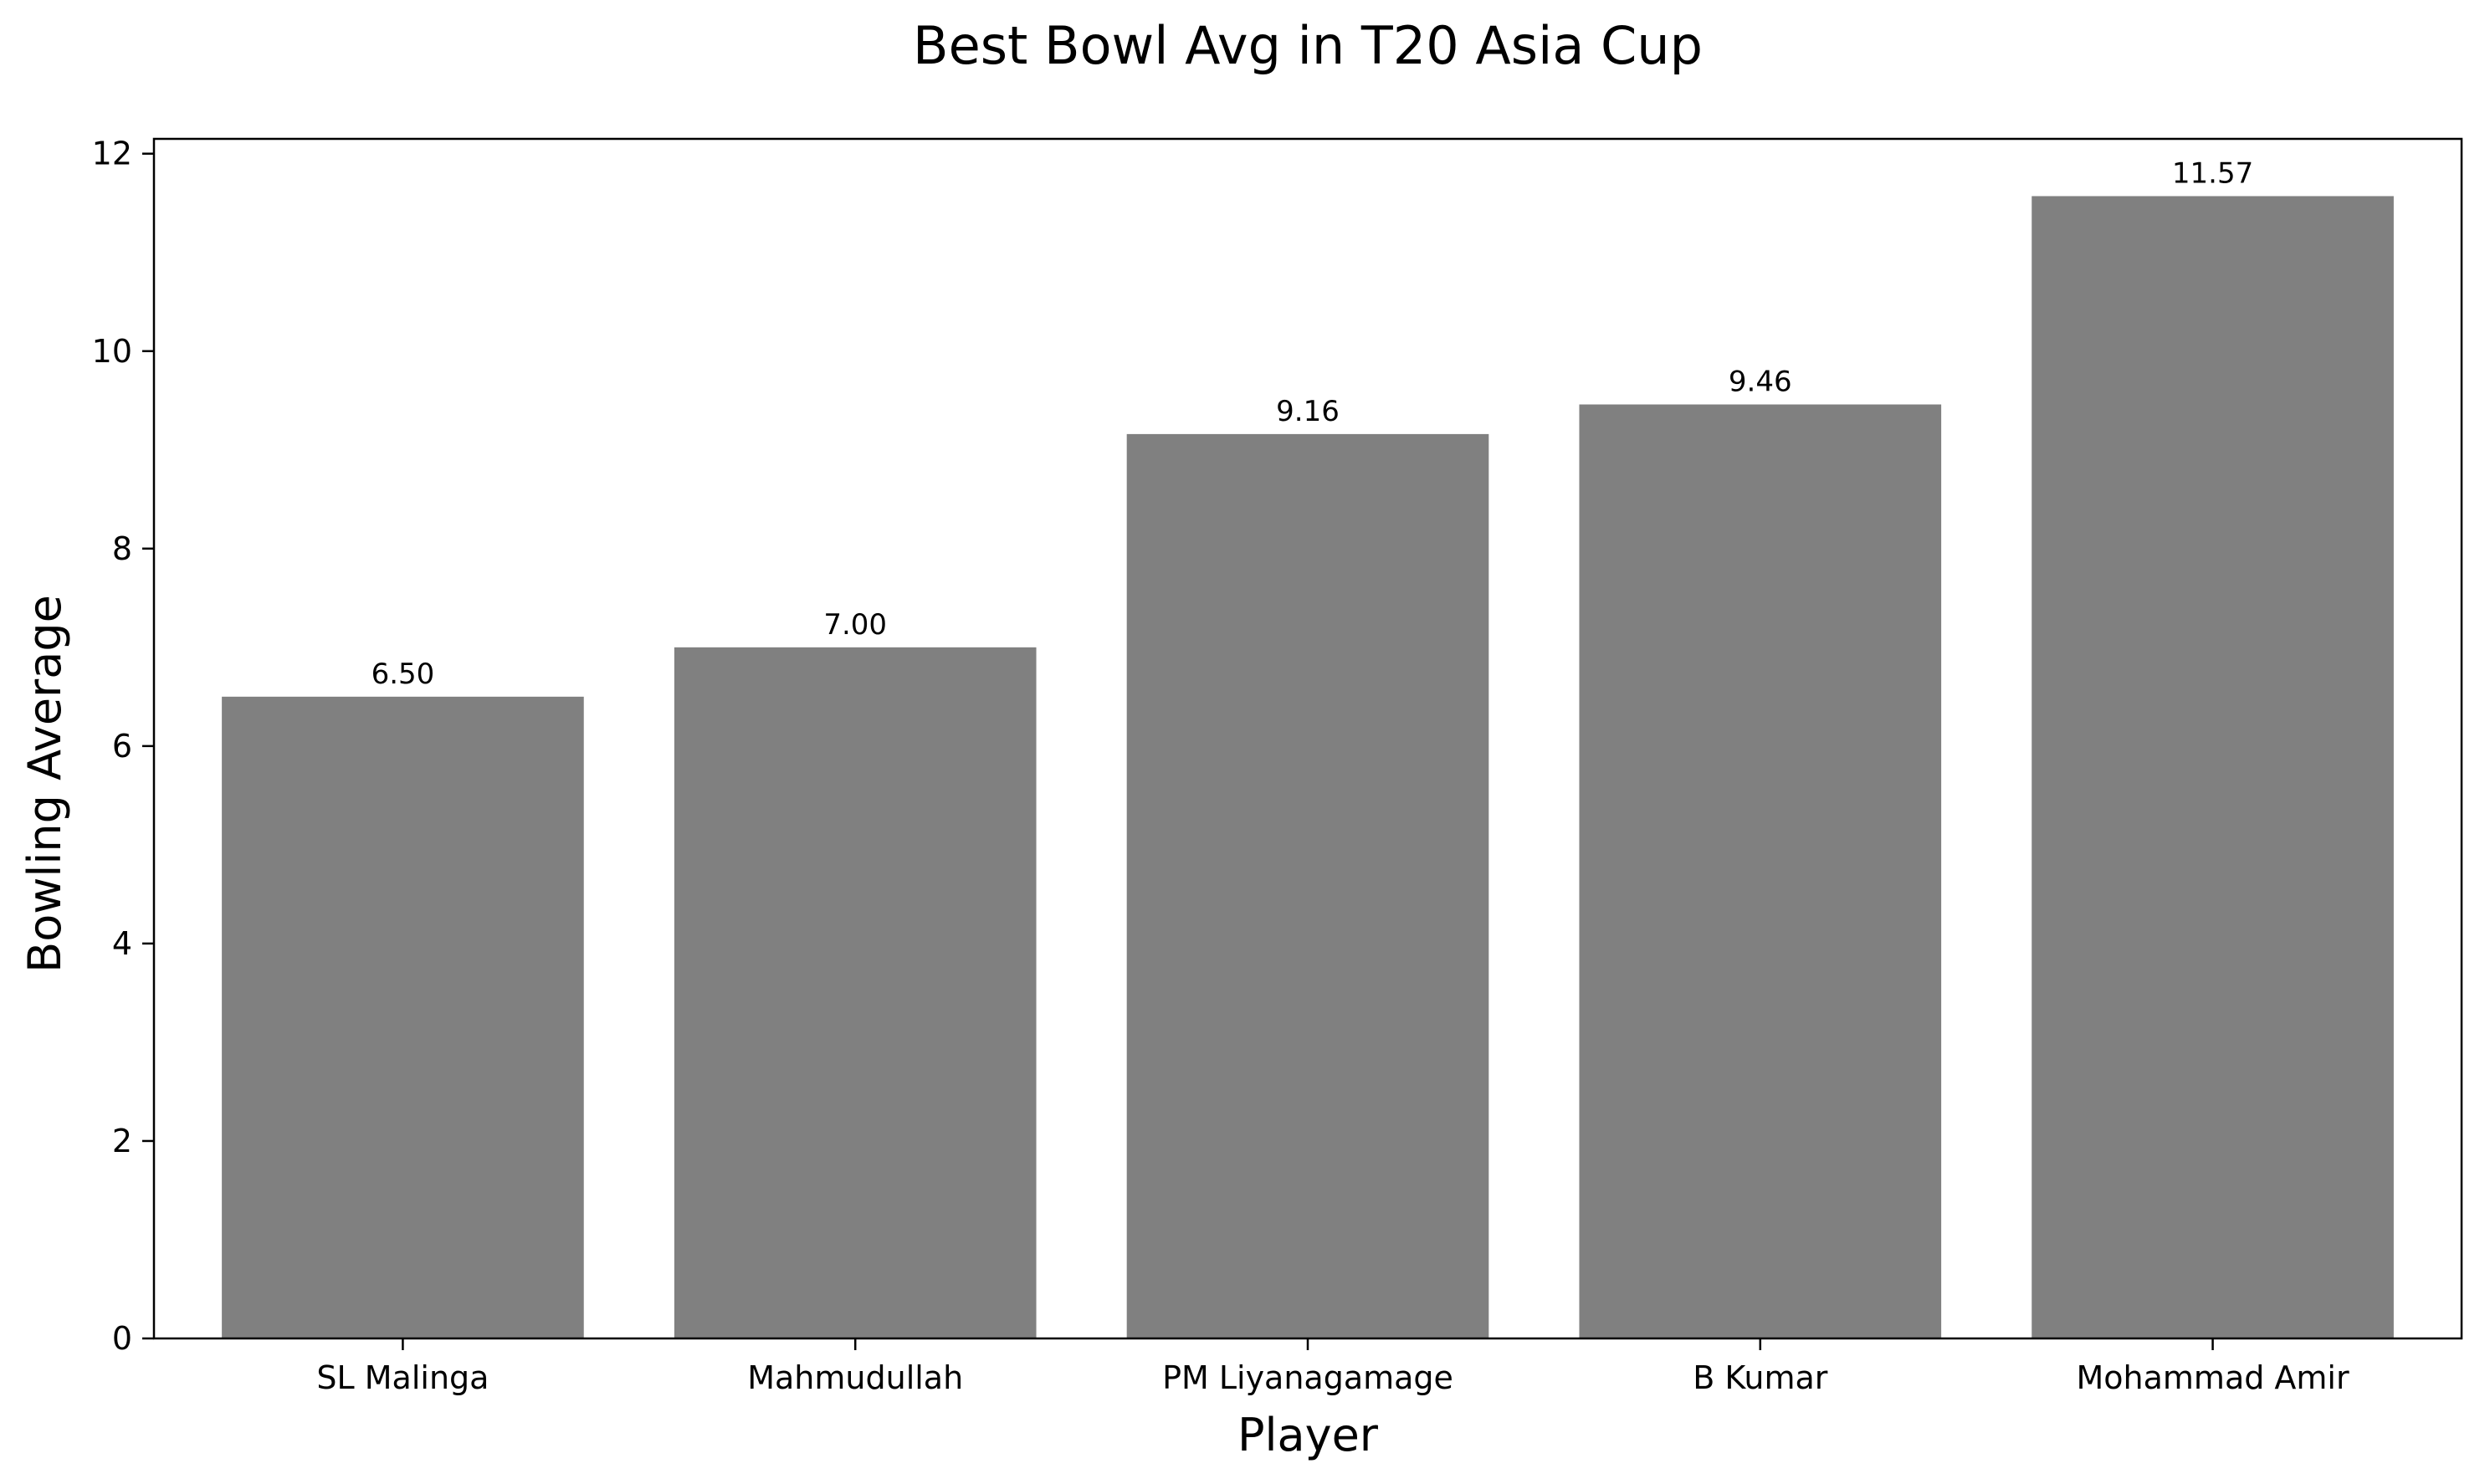 The height and width of the screenshot is (1484, 2485). Describe the element at coordinates (122, 943) in the screenshot. I see `y-tick-label: 4` at that location.